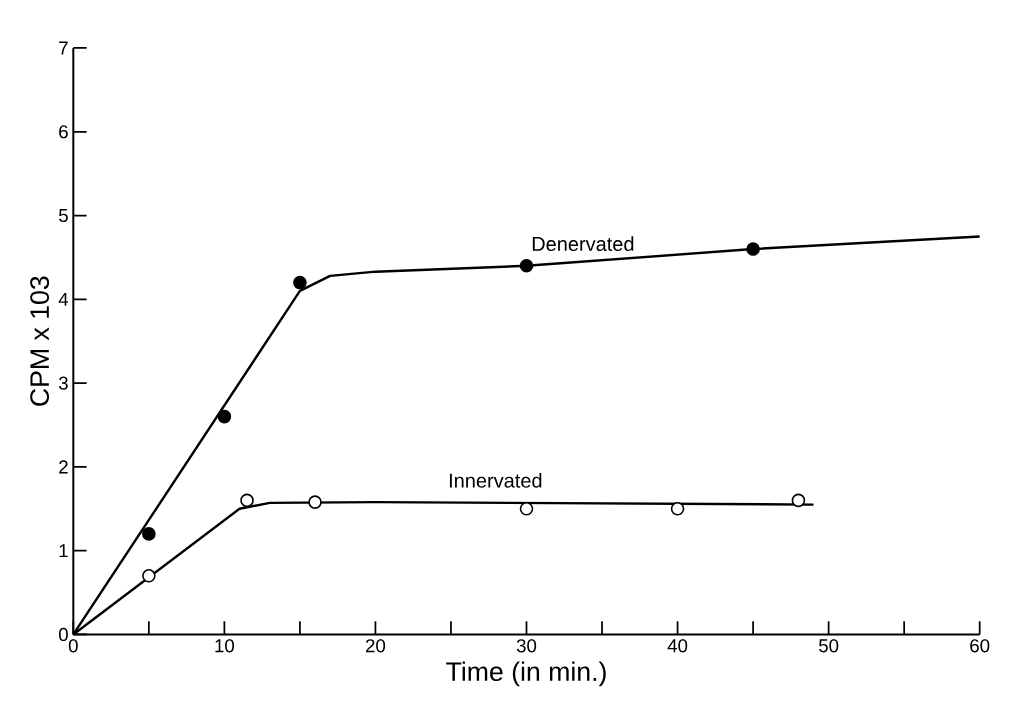 The width and height of the screenshot is (1013, 725). Describe the element at coordinates (980, 646) in the screenshot. I see `x-tick-label: 60` at that location.